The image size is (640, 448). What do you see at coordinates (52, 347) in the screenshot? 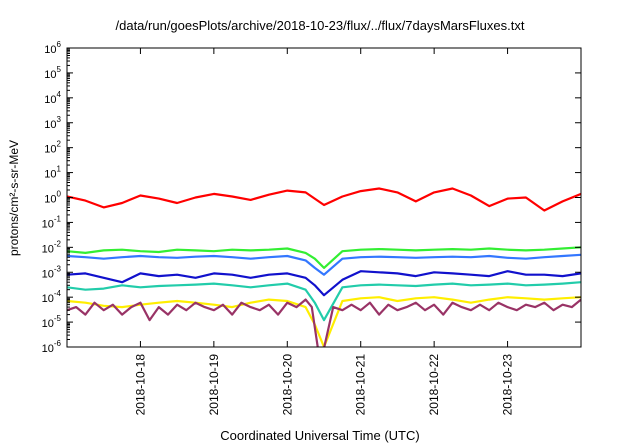
I see `y-tick-label: 10⁻⁶` at bounding box center [52, 347].